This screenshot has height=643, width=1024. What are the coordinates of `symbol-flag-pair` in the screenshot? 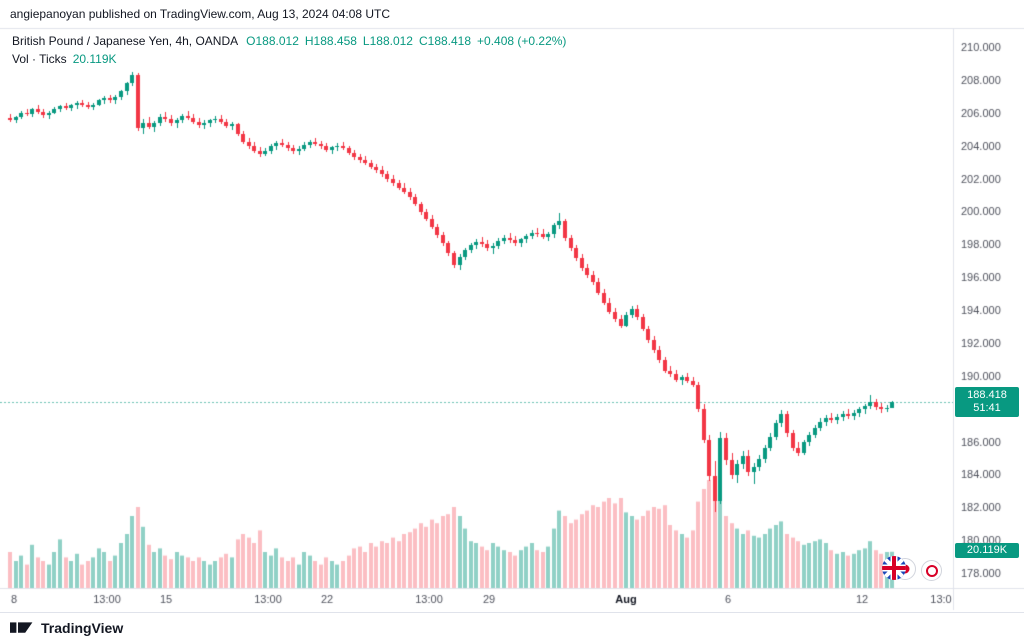 It's located at (900, 569).